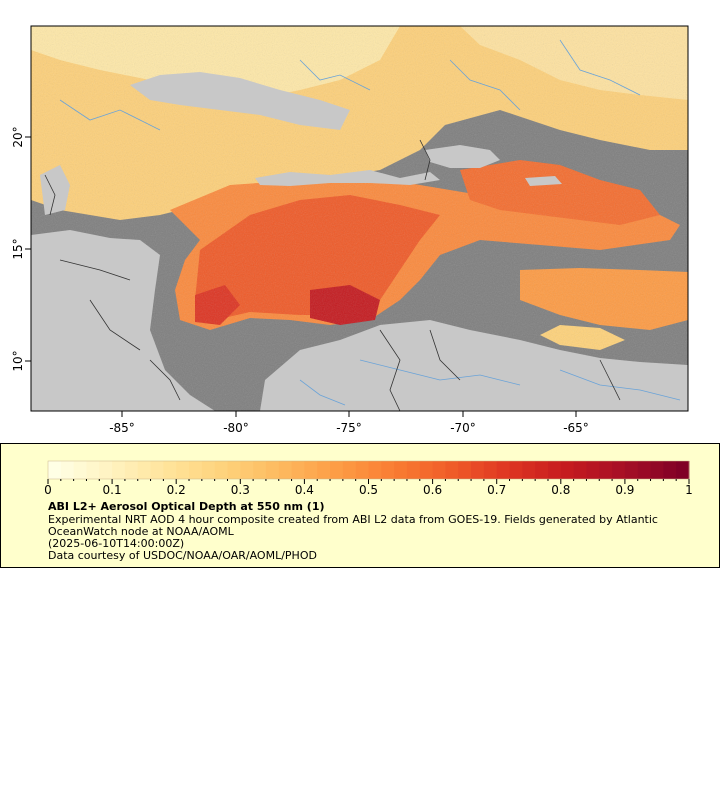 This screenshot has width=720, height=800. What do you see at coordinates (55, 190) in the screenshot?
I see `land-yucatan` at bounding box center [55, 190].